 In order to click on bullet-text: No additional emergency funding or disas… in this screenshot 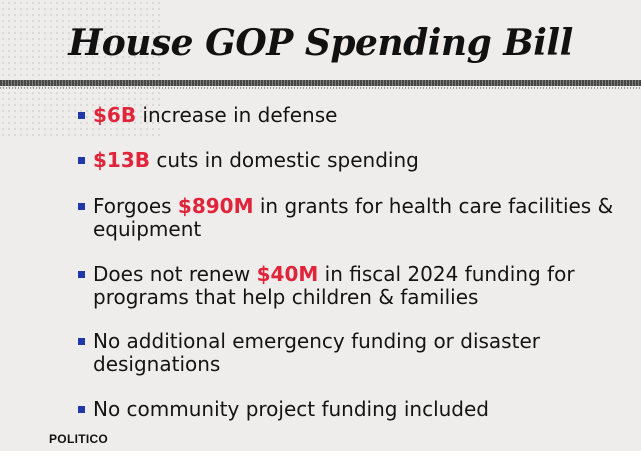, I will do `click(316, 352)`.